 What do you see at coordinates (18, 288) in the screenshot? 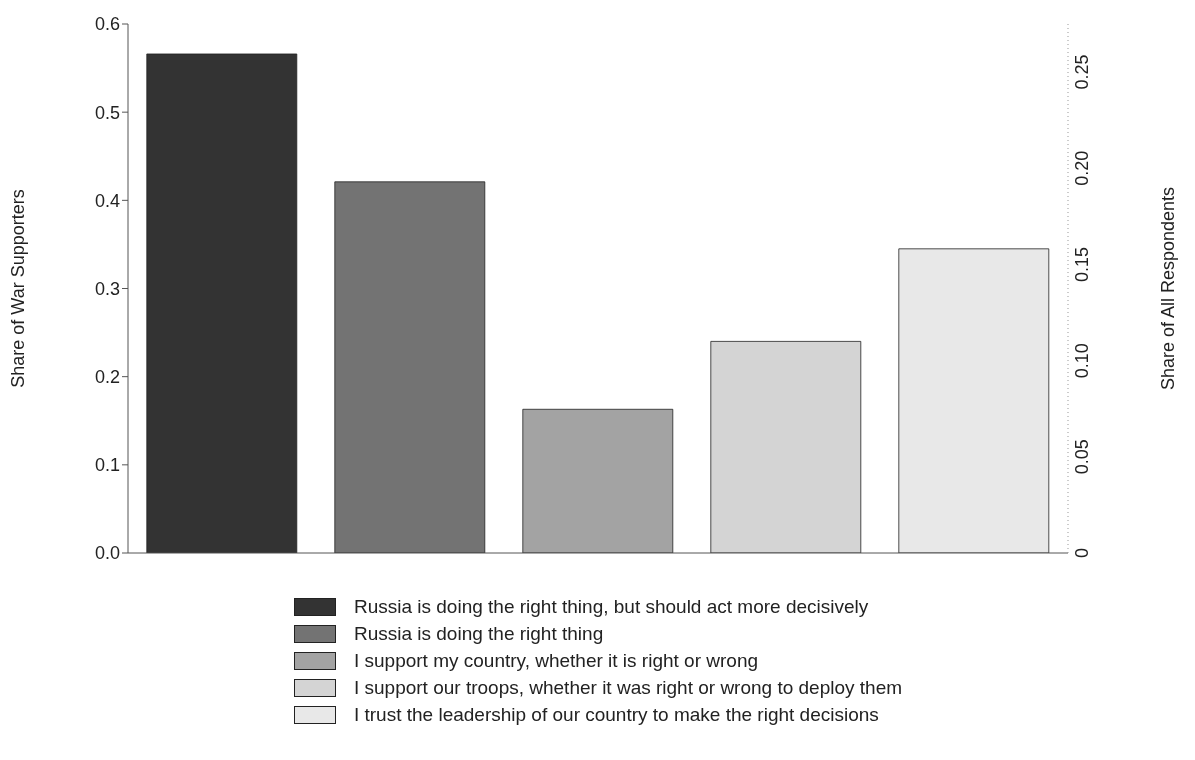
I see `y-axis-title: Share of War Supporters` at bounding box center [18, 288].